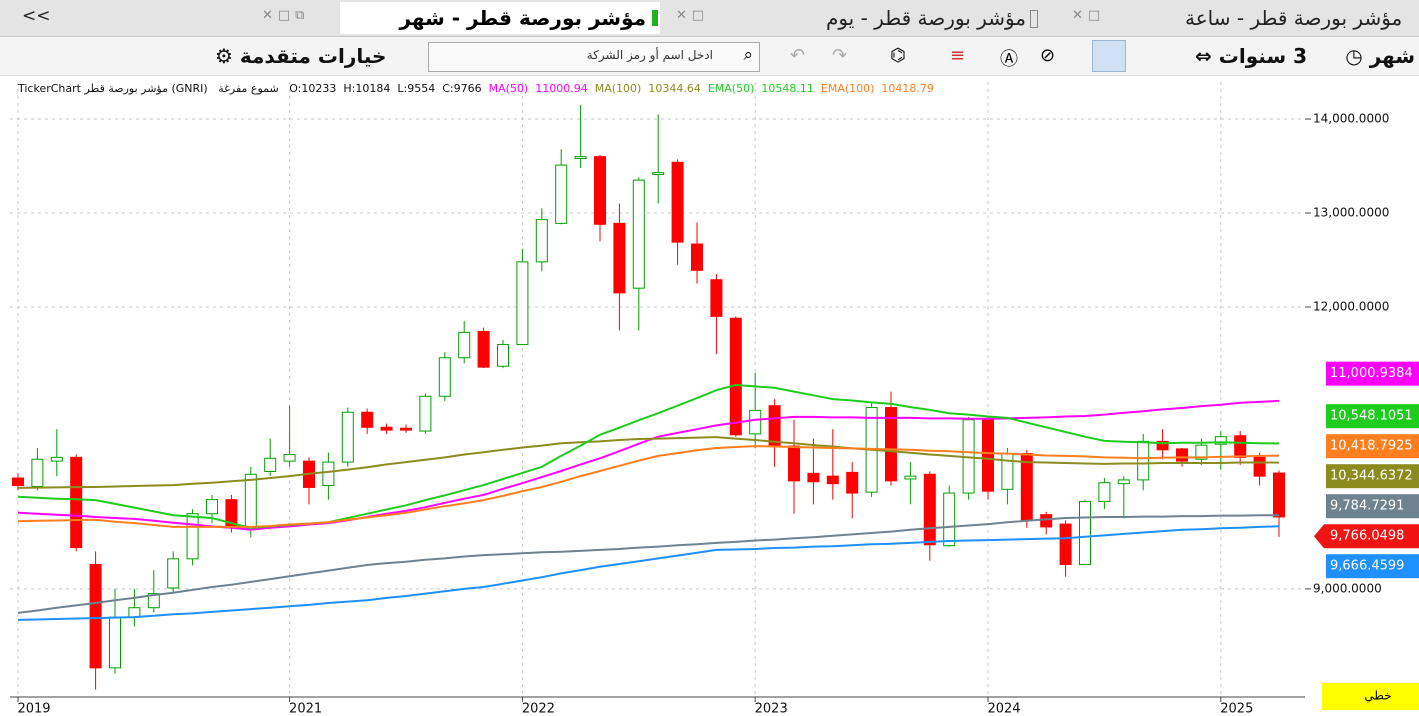 The height and width of the screenshot is (716, 1419). I want to click on search-placeholder: ادخل اسم أو رمز الشركة, so click(649, 55).